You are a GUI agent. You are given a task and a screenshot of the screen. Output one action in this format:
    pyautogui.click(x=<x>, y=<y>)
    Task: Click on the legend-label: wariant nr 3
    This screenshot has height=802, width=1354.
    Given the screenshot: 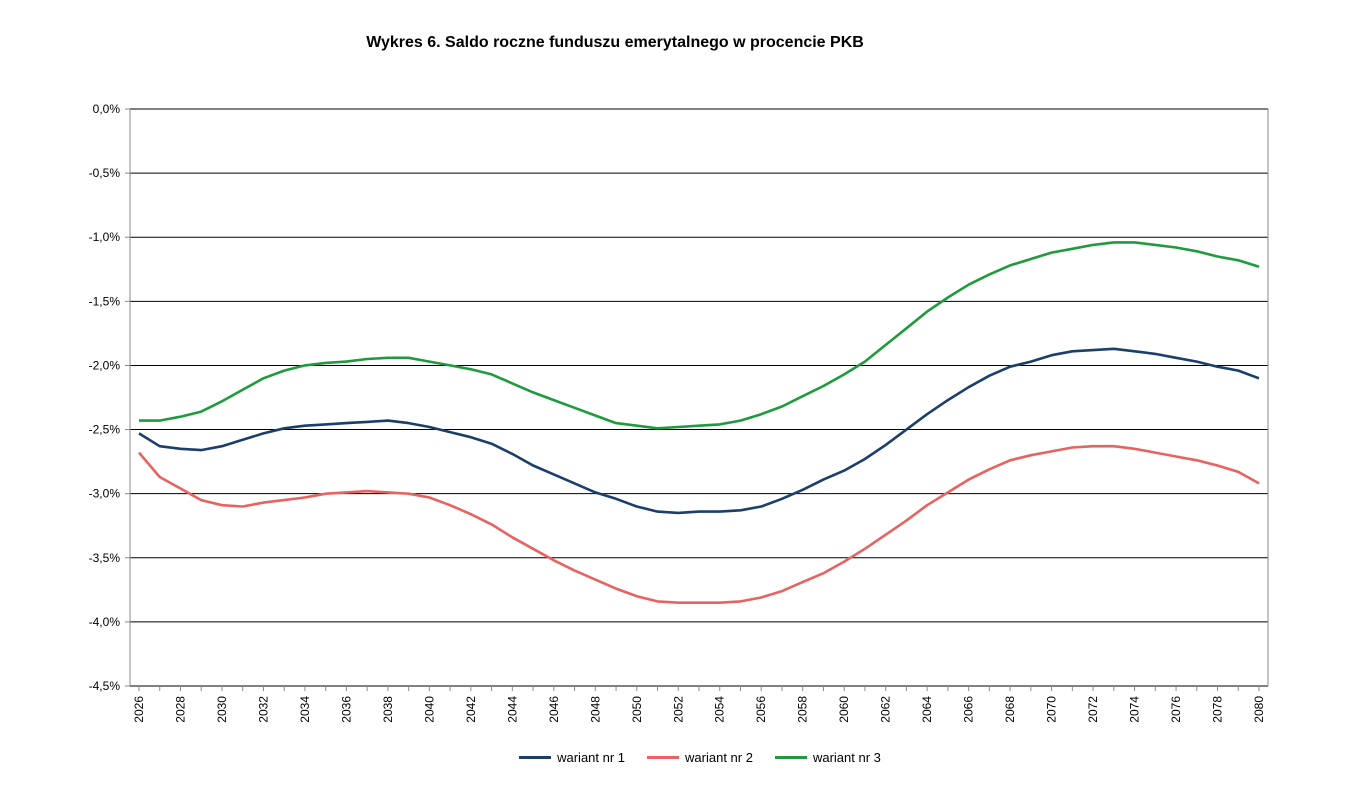 What is the action you would take?
    pyautogui.click(x=846, y=757)
    